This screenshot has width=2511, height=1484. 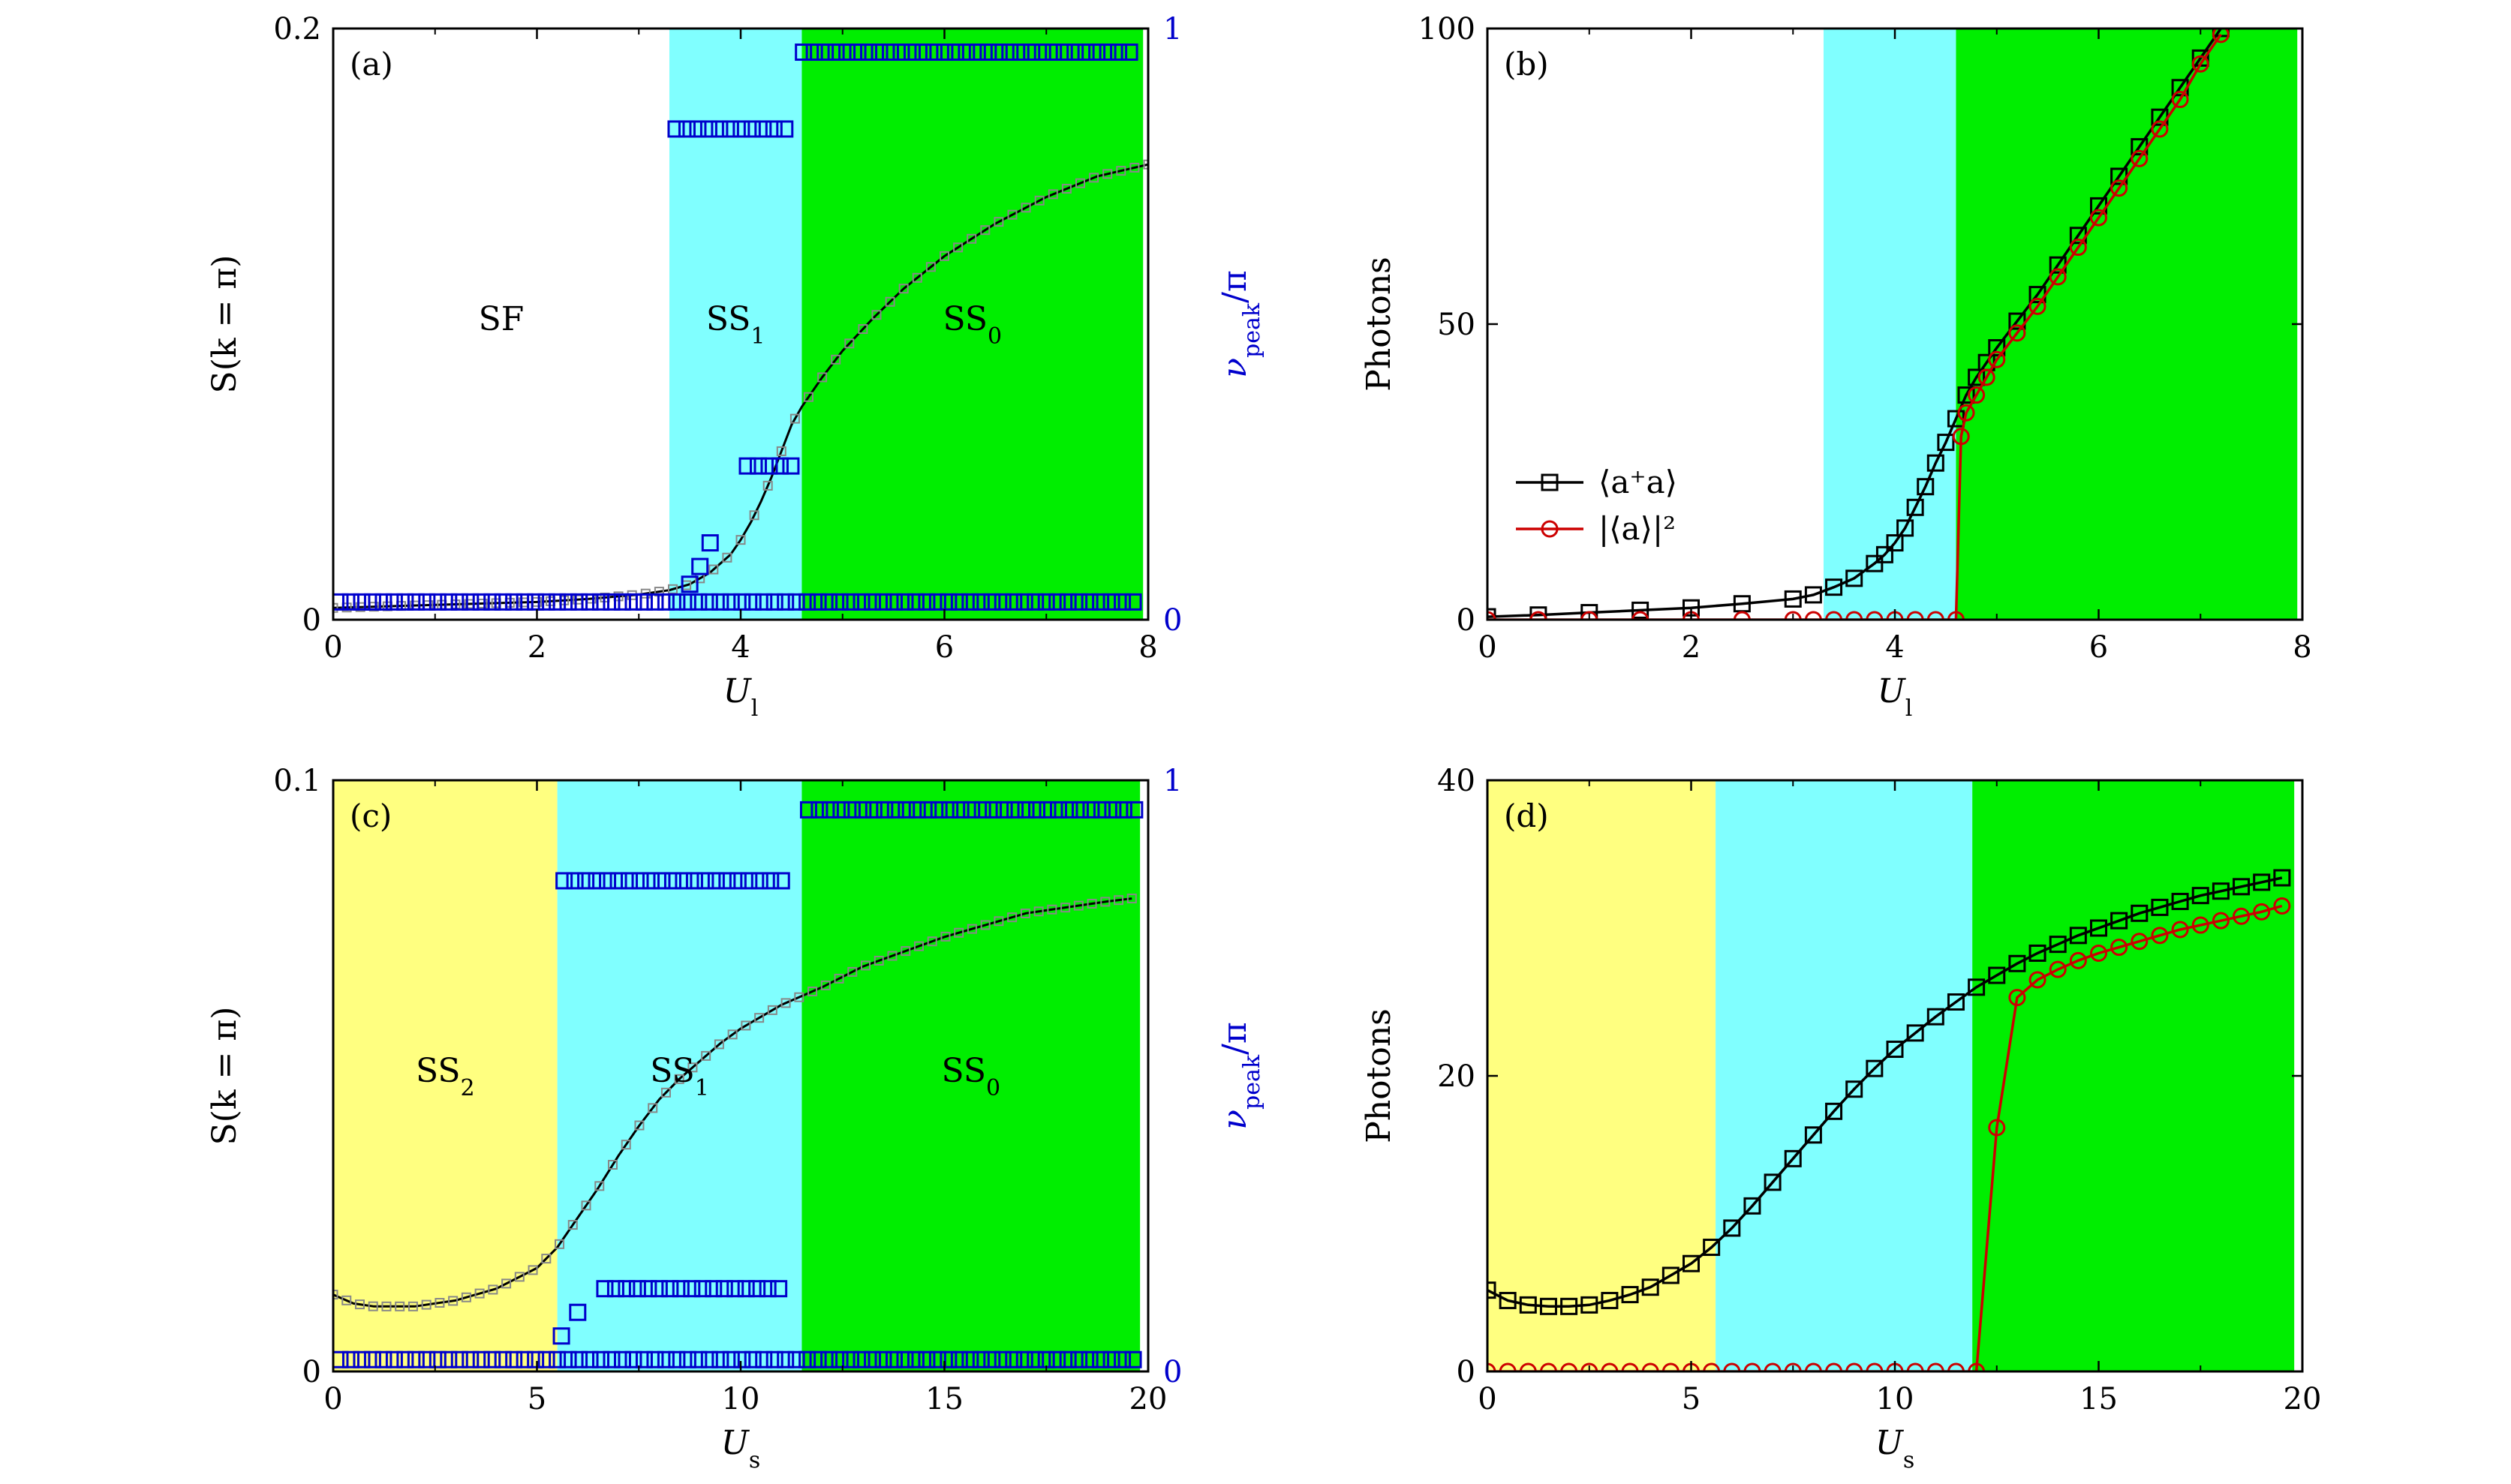 I want to click on x-tick-label: 10, so click(x=741, y=1399).